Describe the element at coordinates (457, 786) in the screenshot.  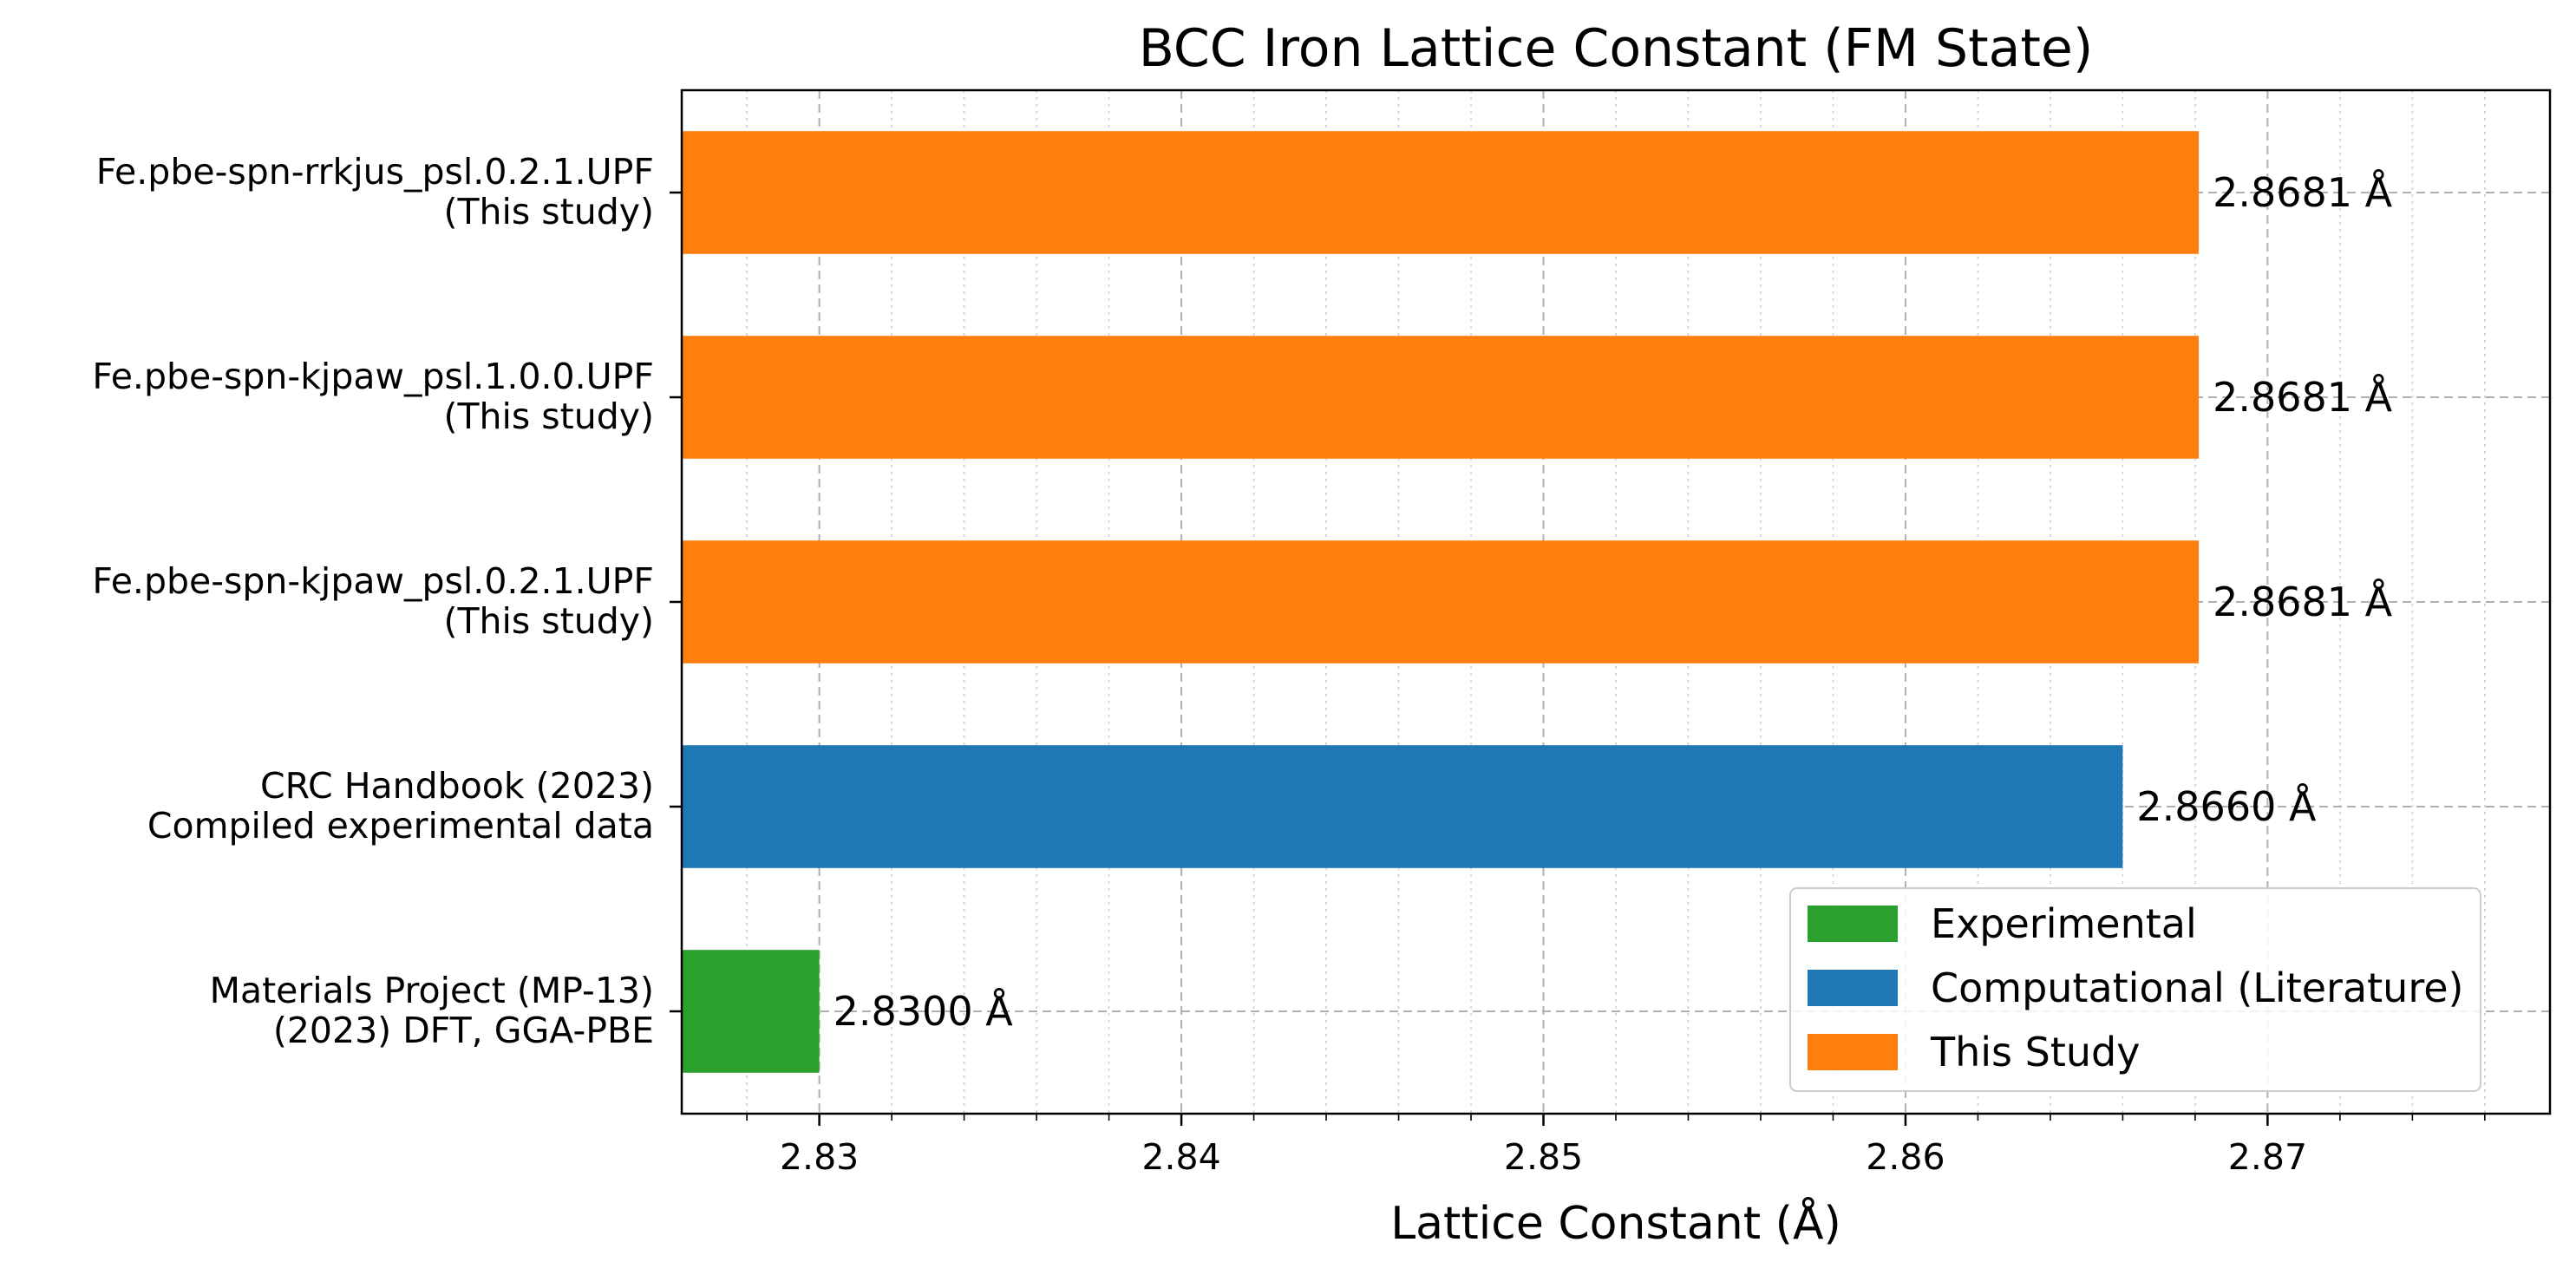
I see `category-label-line1: CRC Handbook (2023)` at that location.